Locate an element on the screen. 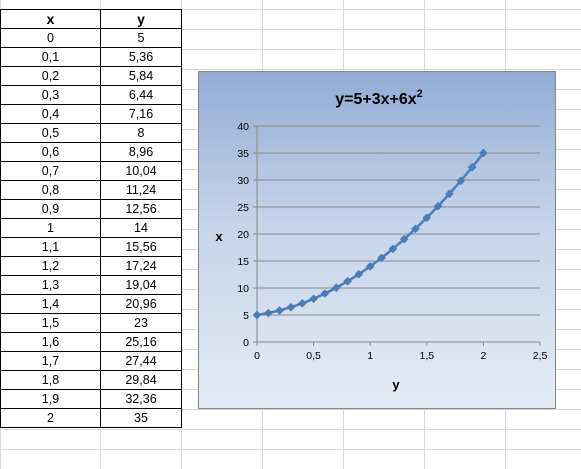 The height and width of the screenshot is (469, 581). table-row: 0,3 6,44 is located at coordinates (91, 95).